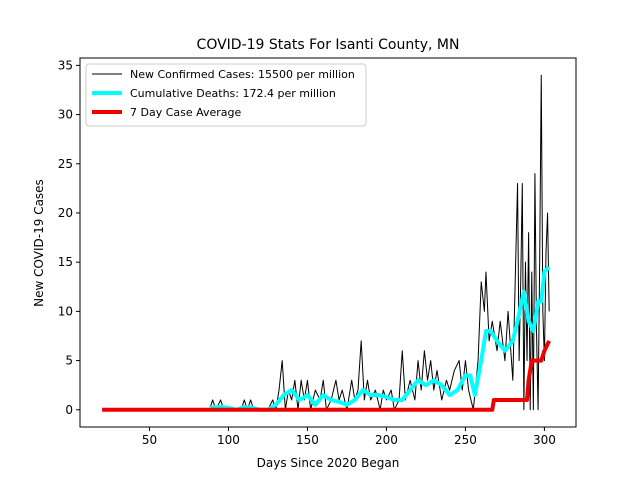 The image size is (640, 480). What do you see at coordinates (228, 440) in the screenshot?
I see `x-tick-label: 100` at bounding box center [228, 440].